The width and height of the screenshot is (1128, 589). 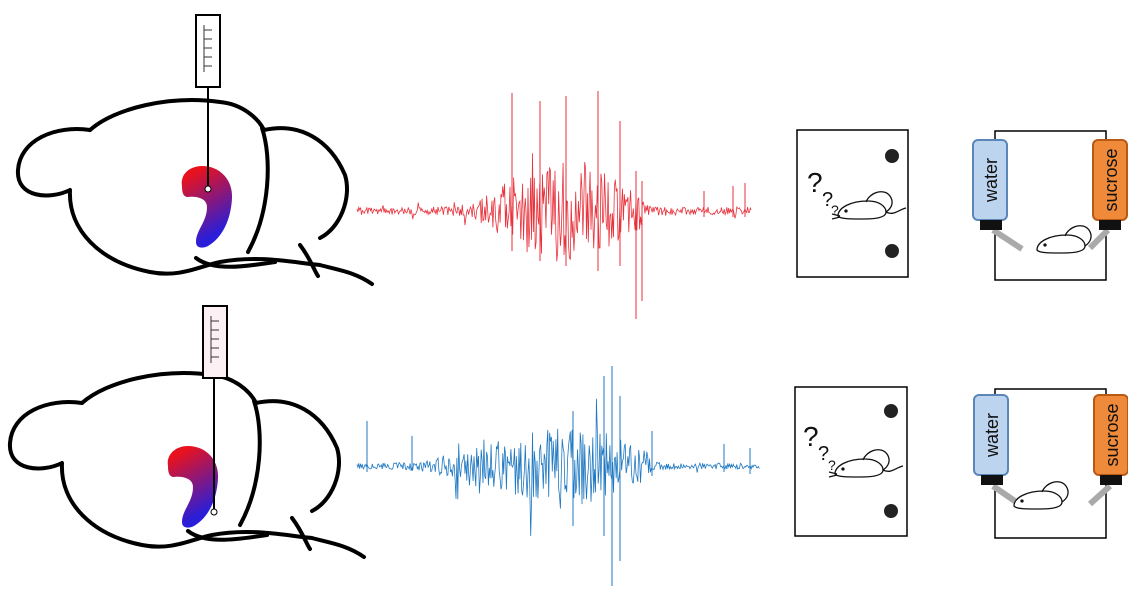 What do you see at coordinates (892, 156) in the screenshot?
I see `port-top-upper` at bounding box center [892, 156].